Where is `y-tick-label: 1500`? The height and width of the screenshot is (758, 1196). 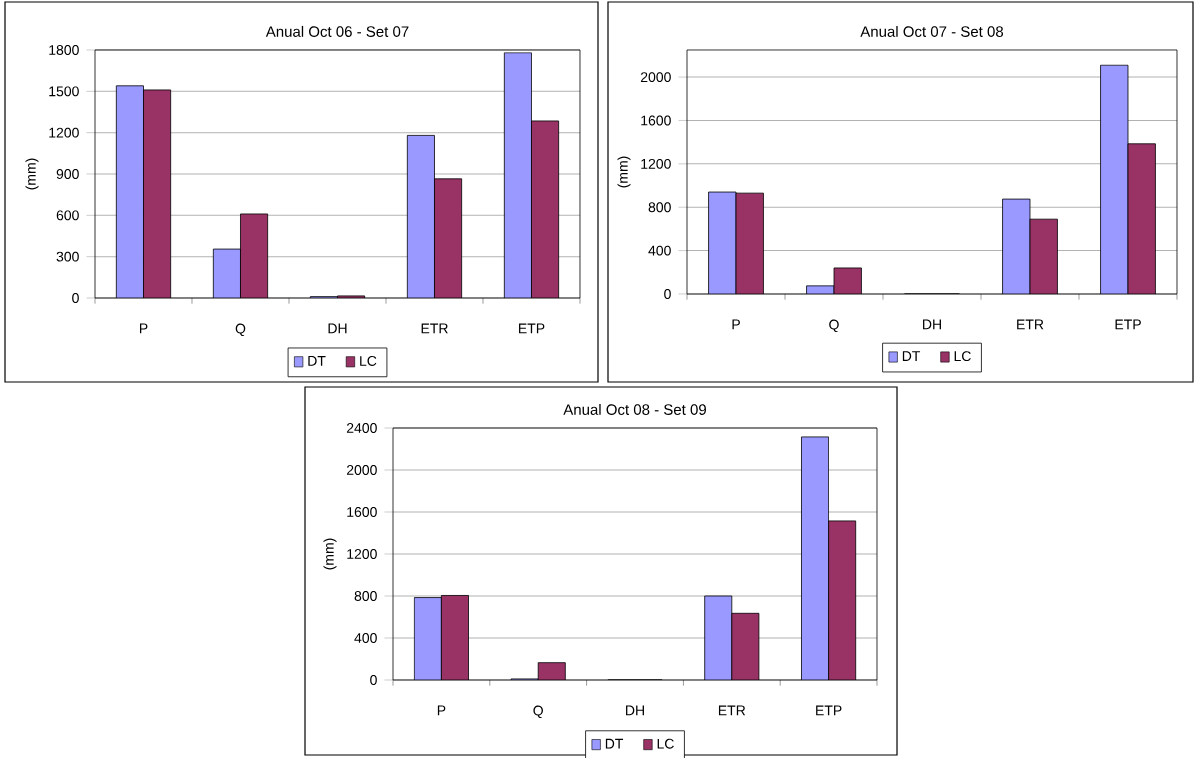
y-tick-label: 1500 is located at coordinates (64, 91).